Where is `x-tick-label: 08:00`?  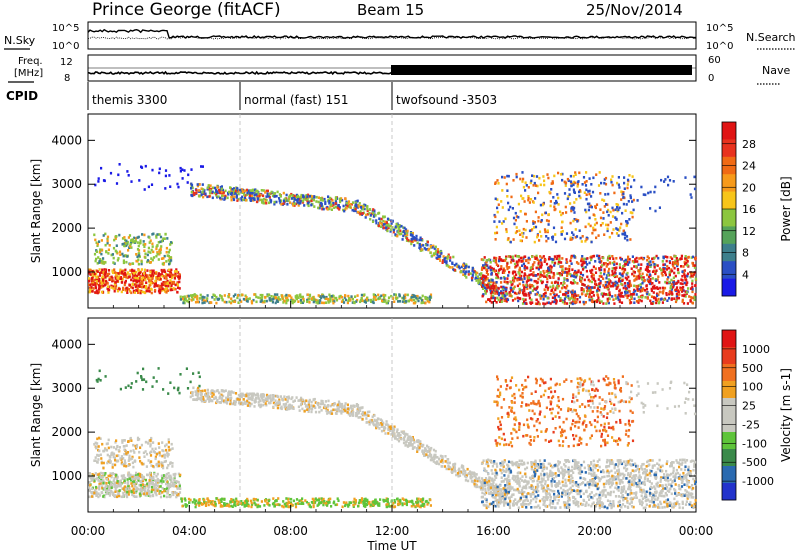 x-tick-label: 08:00 is located at coordinates (290, 531).